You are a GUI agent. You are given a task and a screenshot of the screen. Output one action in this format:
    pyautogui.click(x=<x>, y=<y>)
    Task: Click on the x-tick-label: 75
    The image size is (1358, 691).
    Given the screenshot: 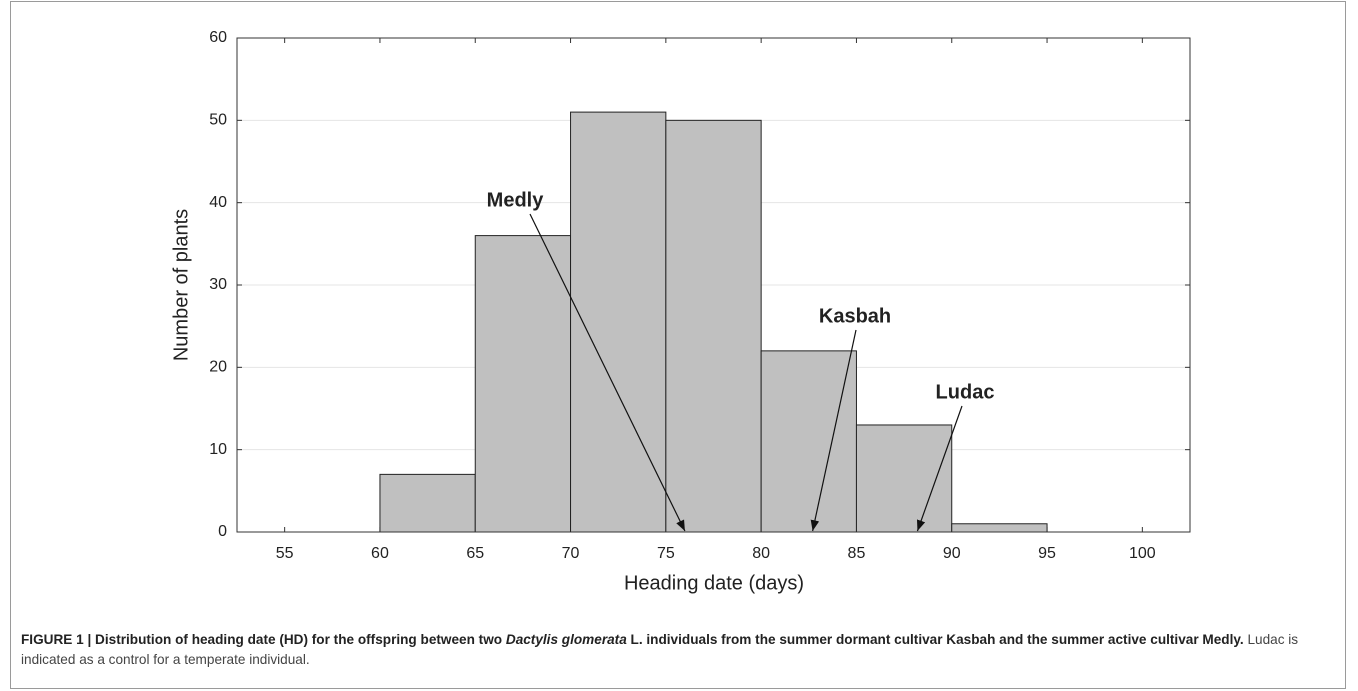 What is the action you would take?
    pyautogui.click(x=666, y=553)
    